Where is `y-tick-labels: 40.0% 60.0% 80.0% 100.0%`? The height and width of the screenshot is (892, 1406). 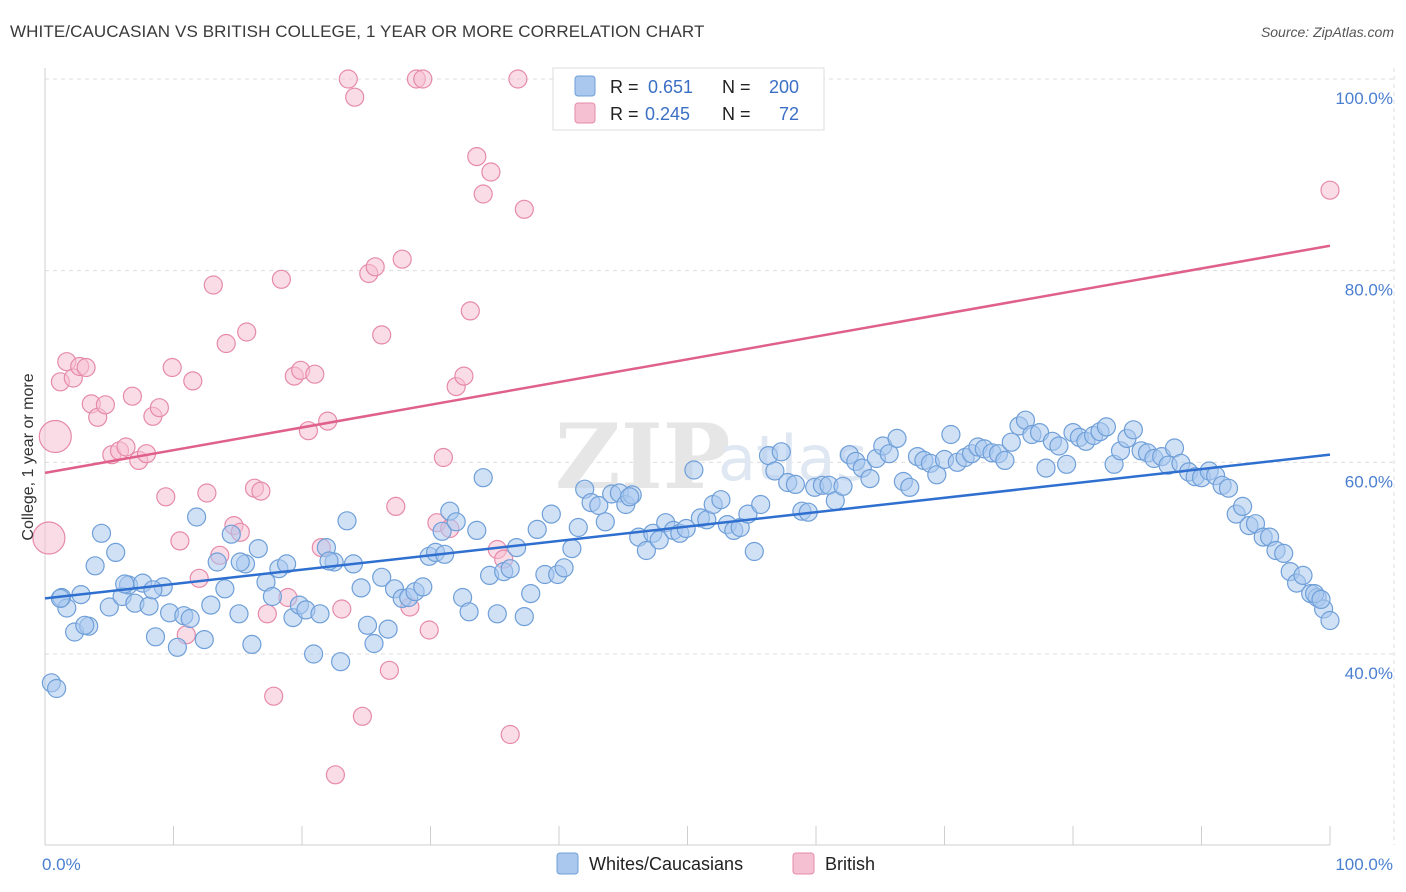
y-tick-labels: 40.0% 60.0% 80.0% 100.0% is located at coordinates (1364, 386).